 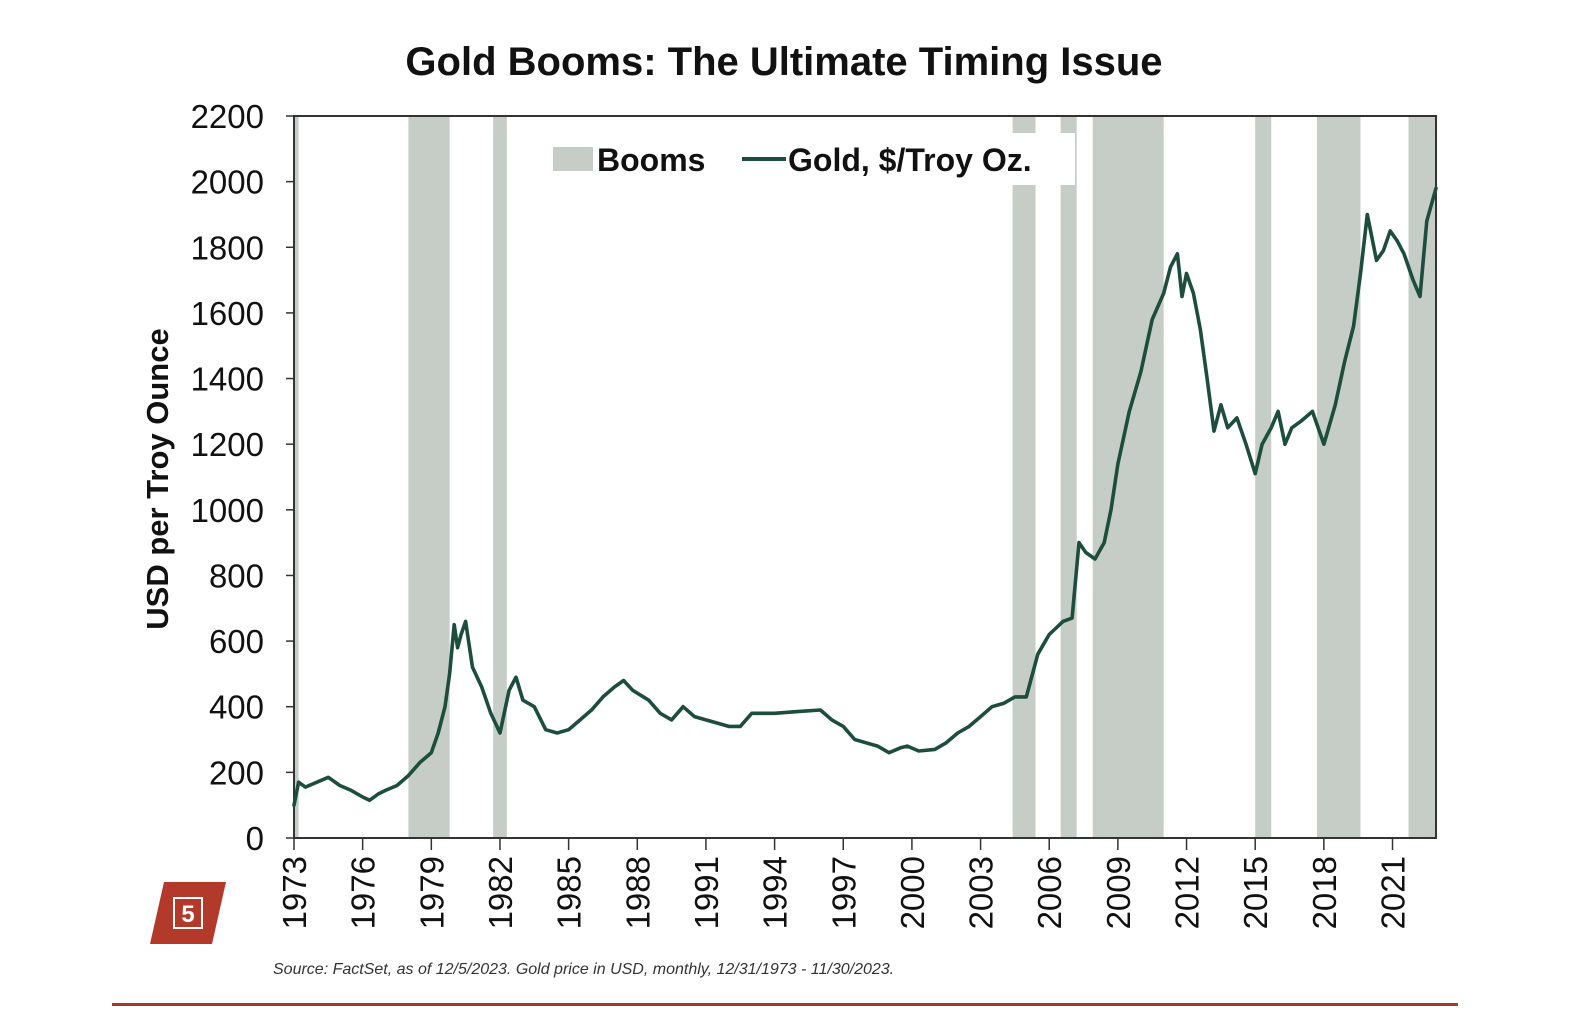 I want to click on footer-rule, so click(x=785, y=1004).